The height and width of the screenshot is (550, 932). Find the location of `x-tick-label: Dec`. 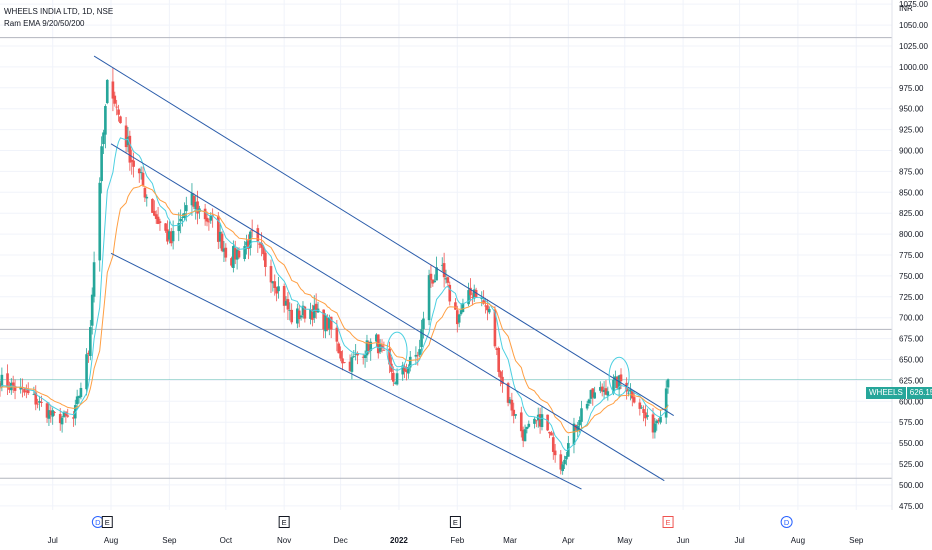

x-tick-label: Dec is located at coordinates (340, 540).